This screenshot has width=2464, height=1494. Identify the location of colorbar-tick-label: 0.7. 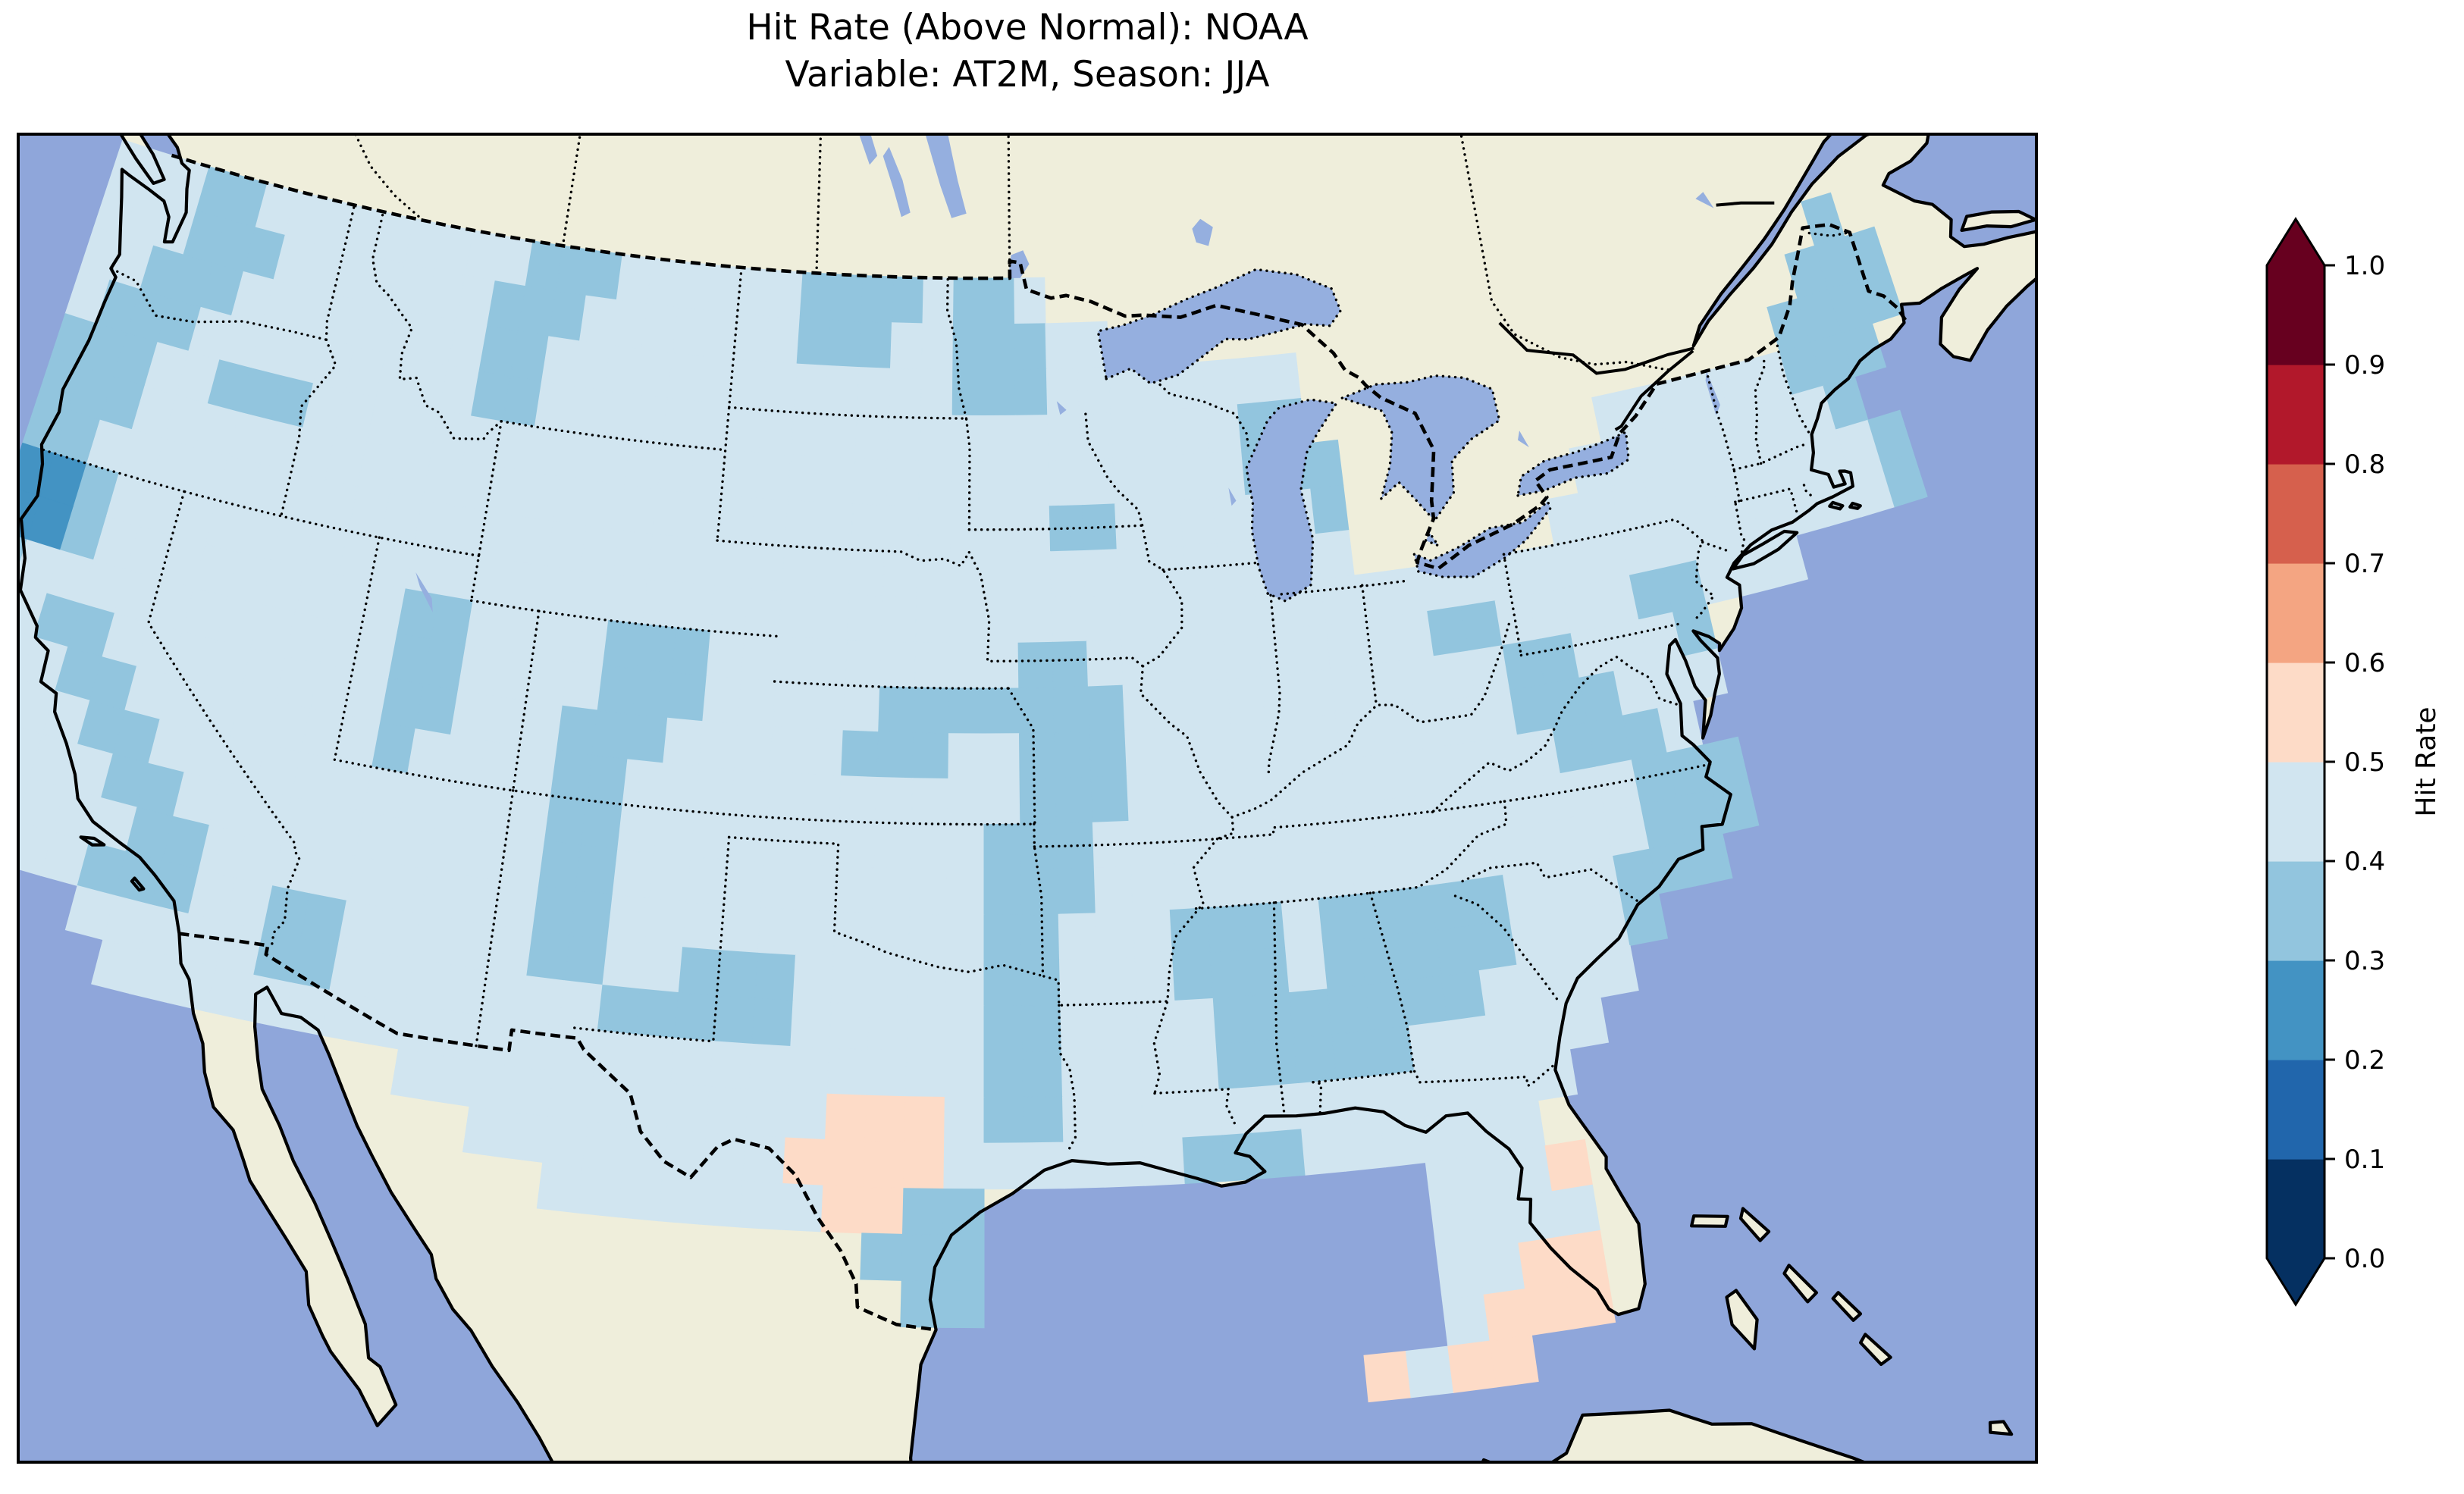
(2364, 564).